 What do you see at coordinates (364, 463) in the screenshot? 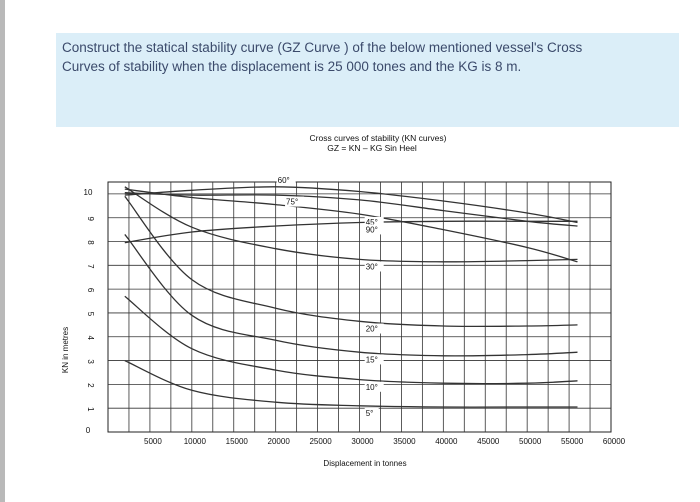
I see `x-axis-label: Displacement in tonnes` at bounding box center [364, 463].